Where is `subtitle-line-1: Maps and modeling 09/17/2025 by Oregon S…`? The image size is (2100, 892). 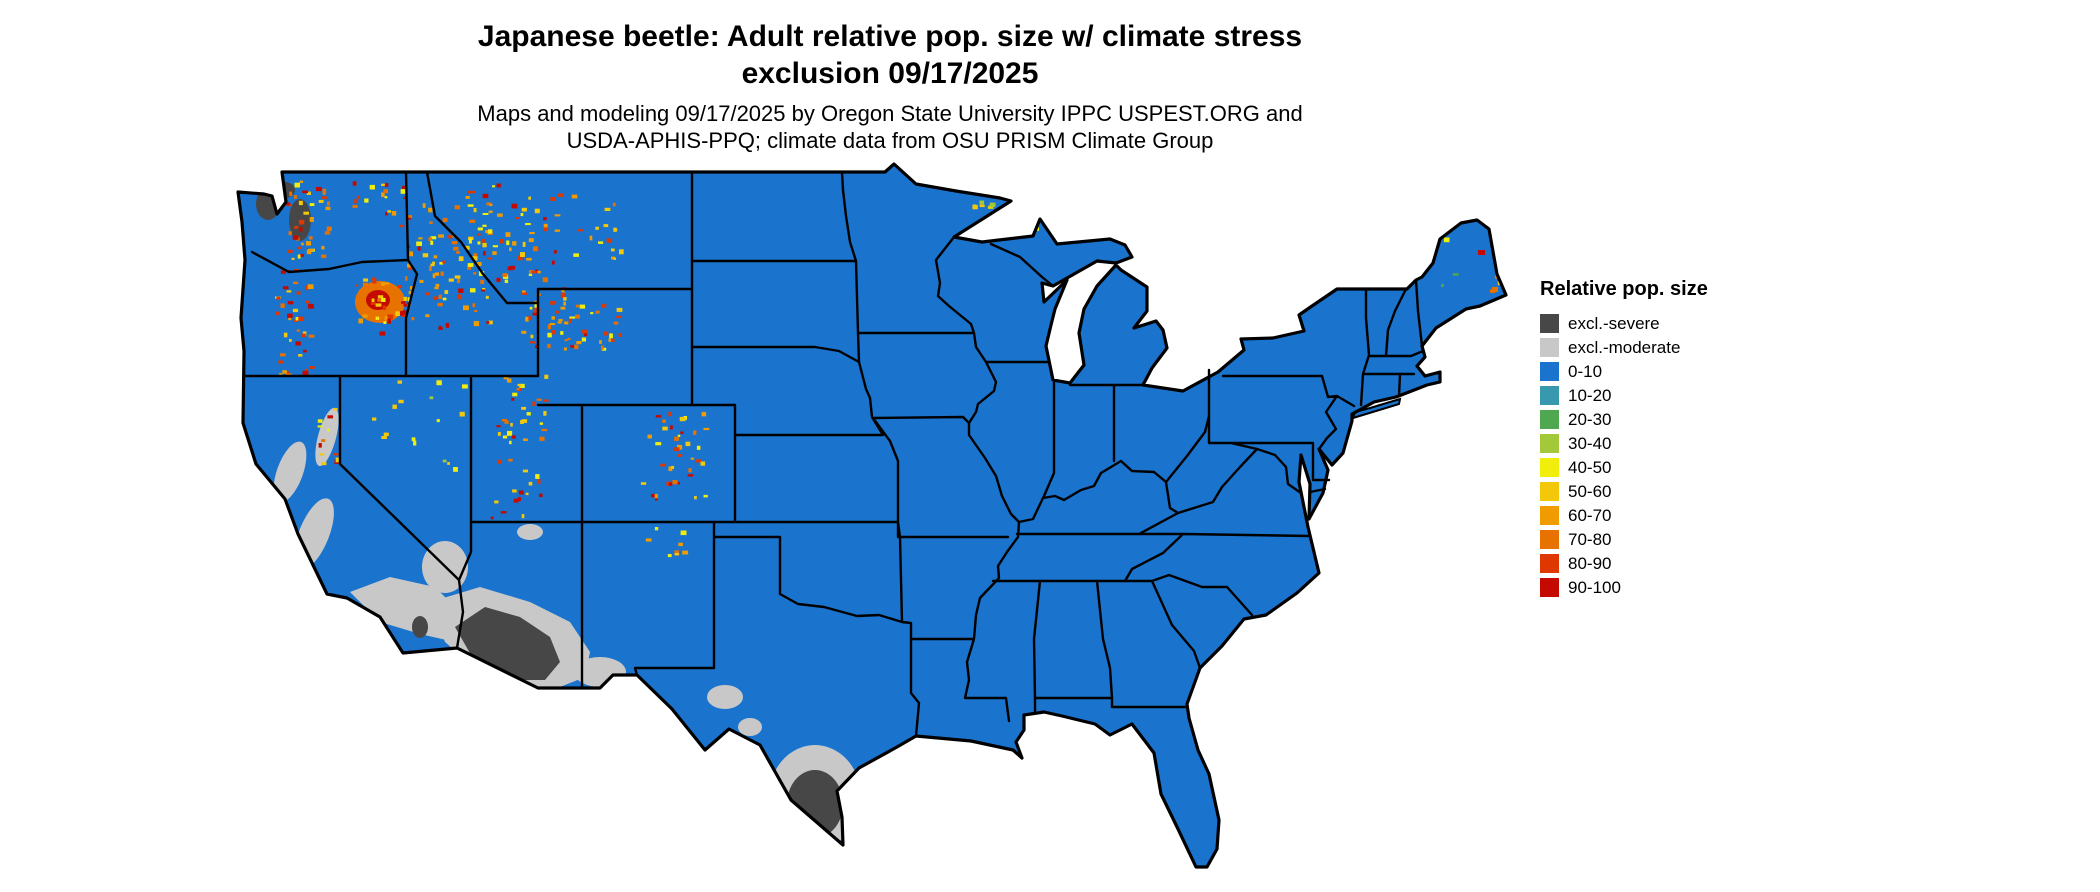
subtitle-line-1: Maps and modeling 09/17/2025 by Oregon S… is located at coordinates (890, 113).